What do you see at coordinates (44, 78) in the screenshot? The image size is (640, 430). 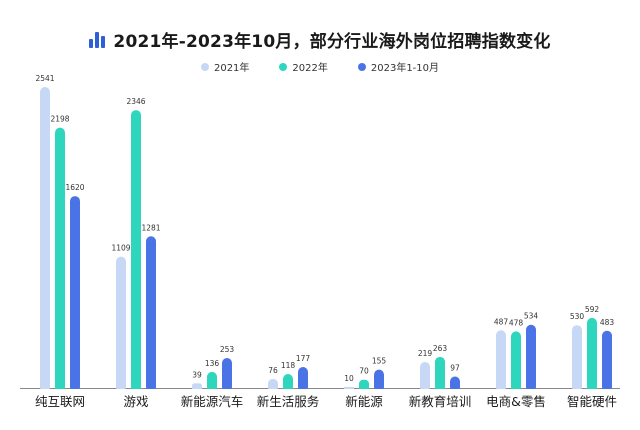 I see `data-label-0-0: 2541` at bounding box center [44, 78].